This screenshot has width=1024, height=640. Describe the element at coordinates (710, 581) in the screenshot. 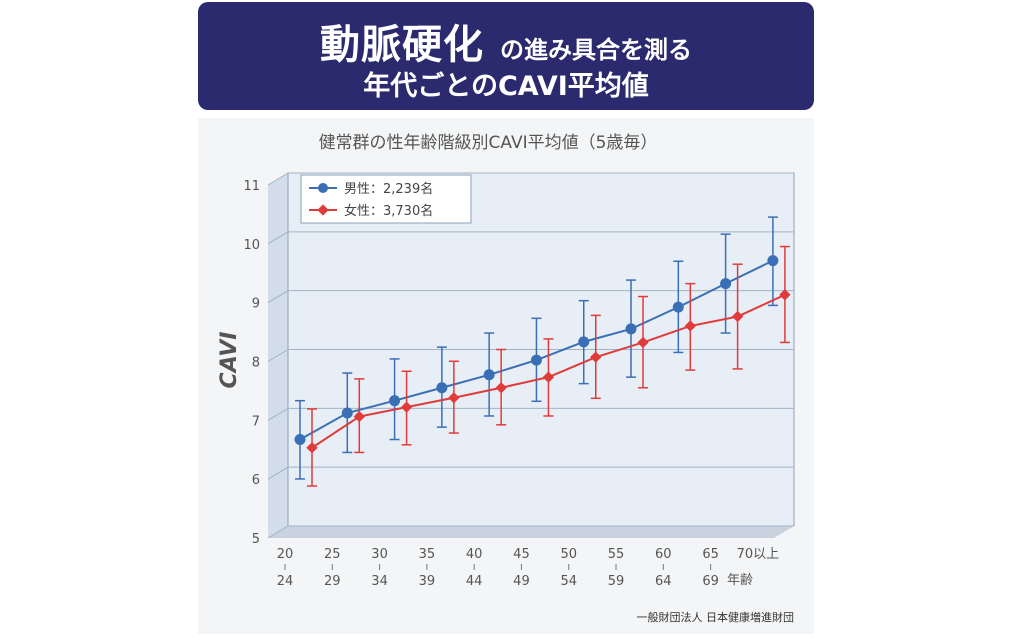

I see `x-tick-label-bottom: 69` at that location.